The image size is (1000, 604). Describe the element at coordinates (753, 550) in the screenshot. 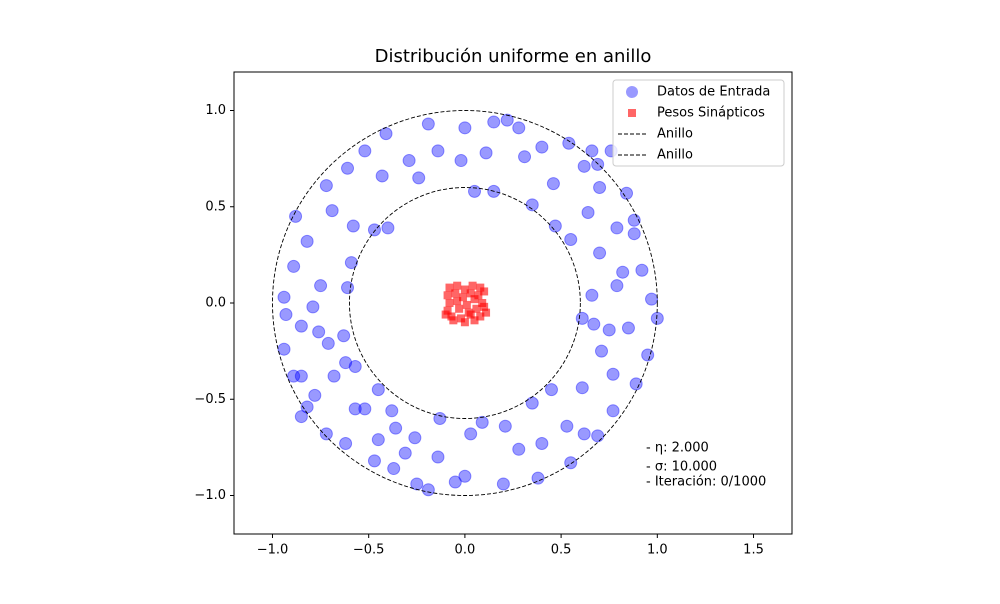

I see `x-tick-label: 1.5` at that location.